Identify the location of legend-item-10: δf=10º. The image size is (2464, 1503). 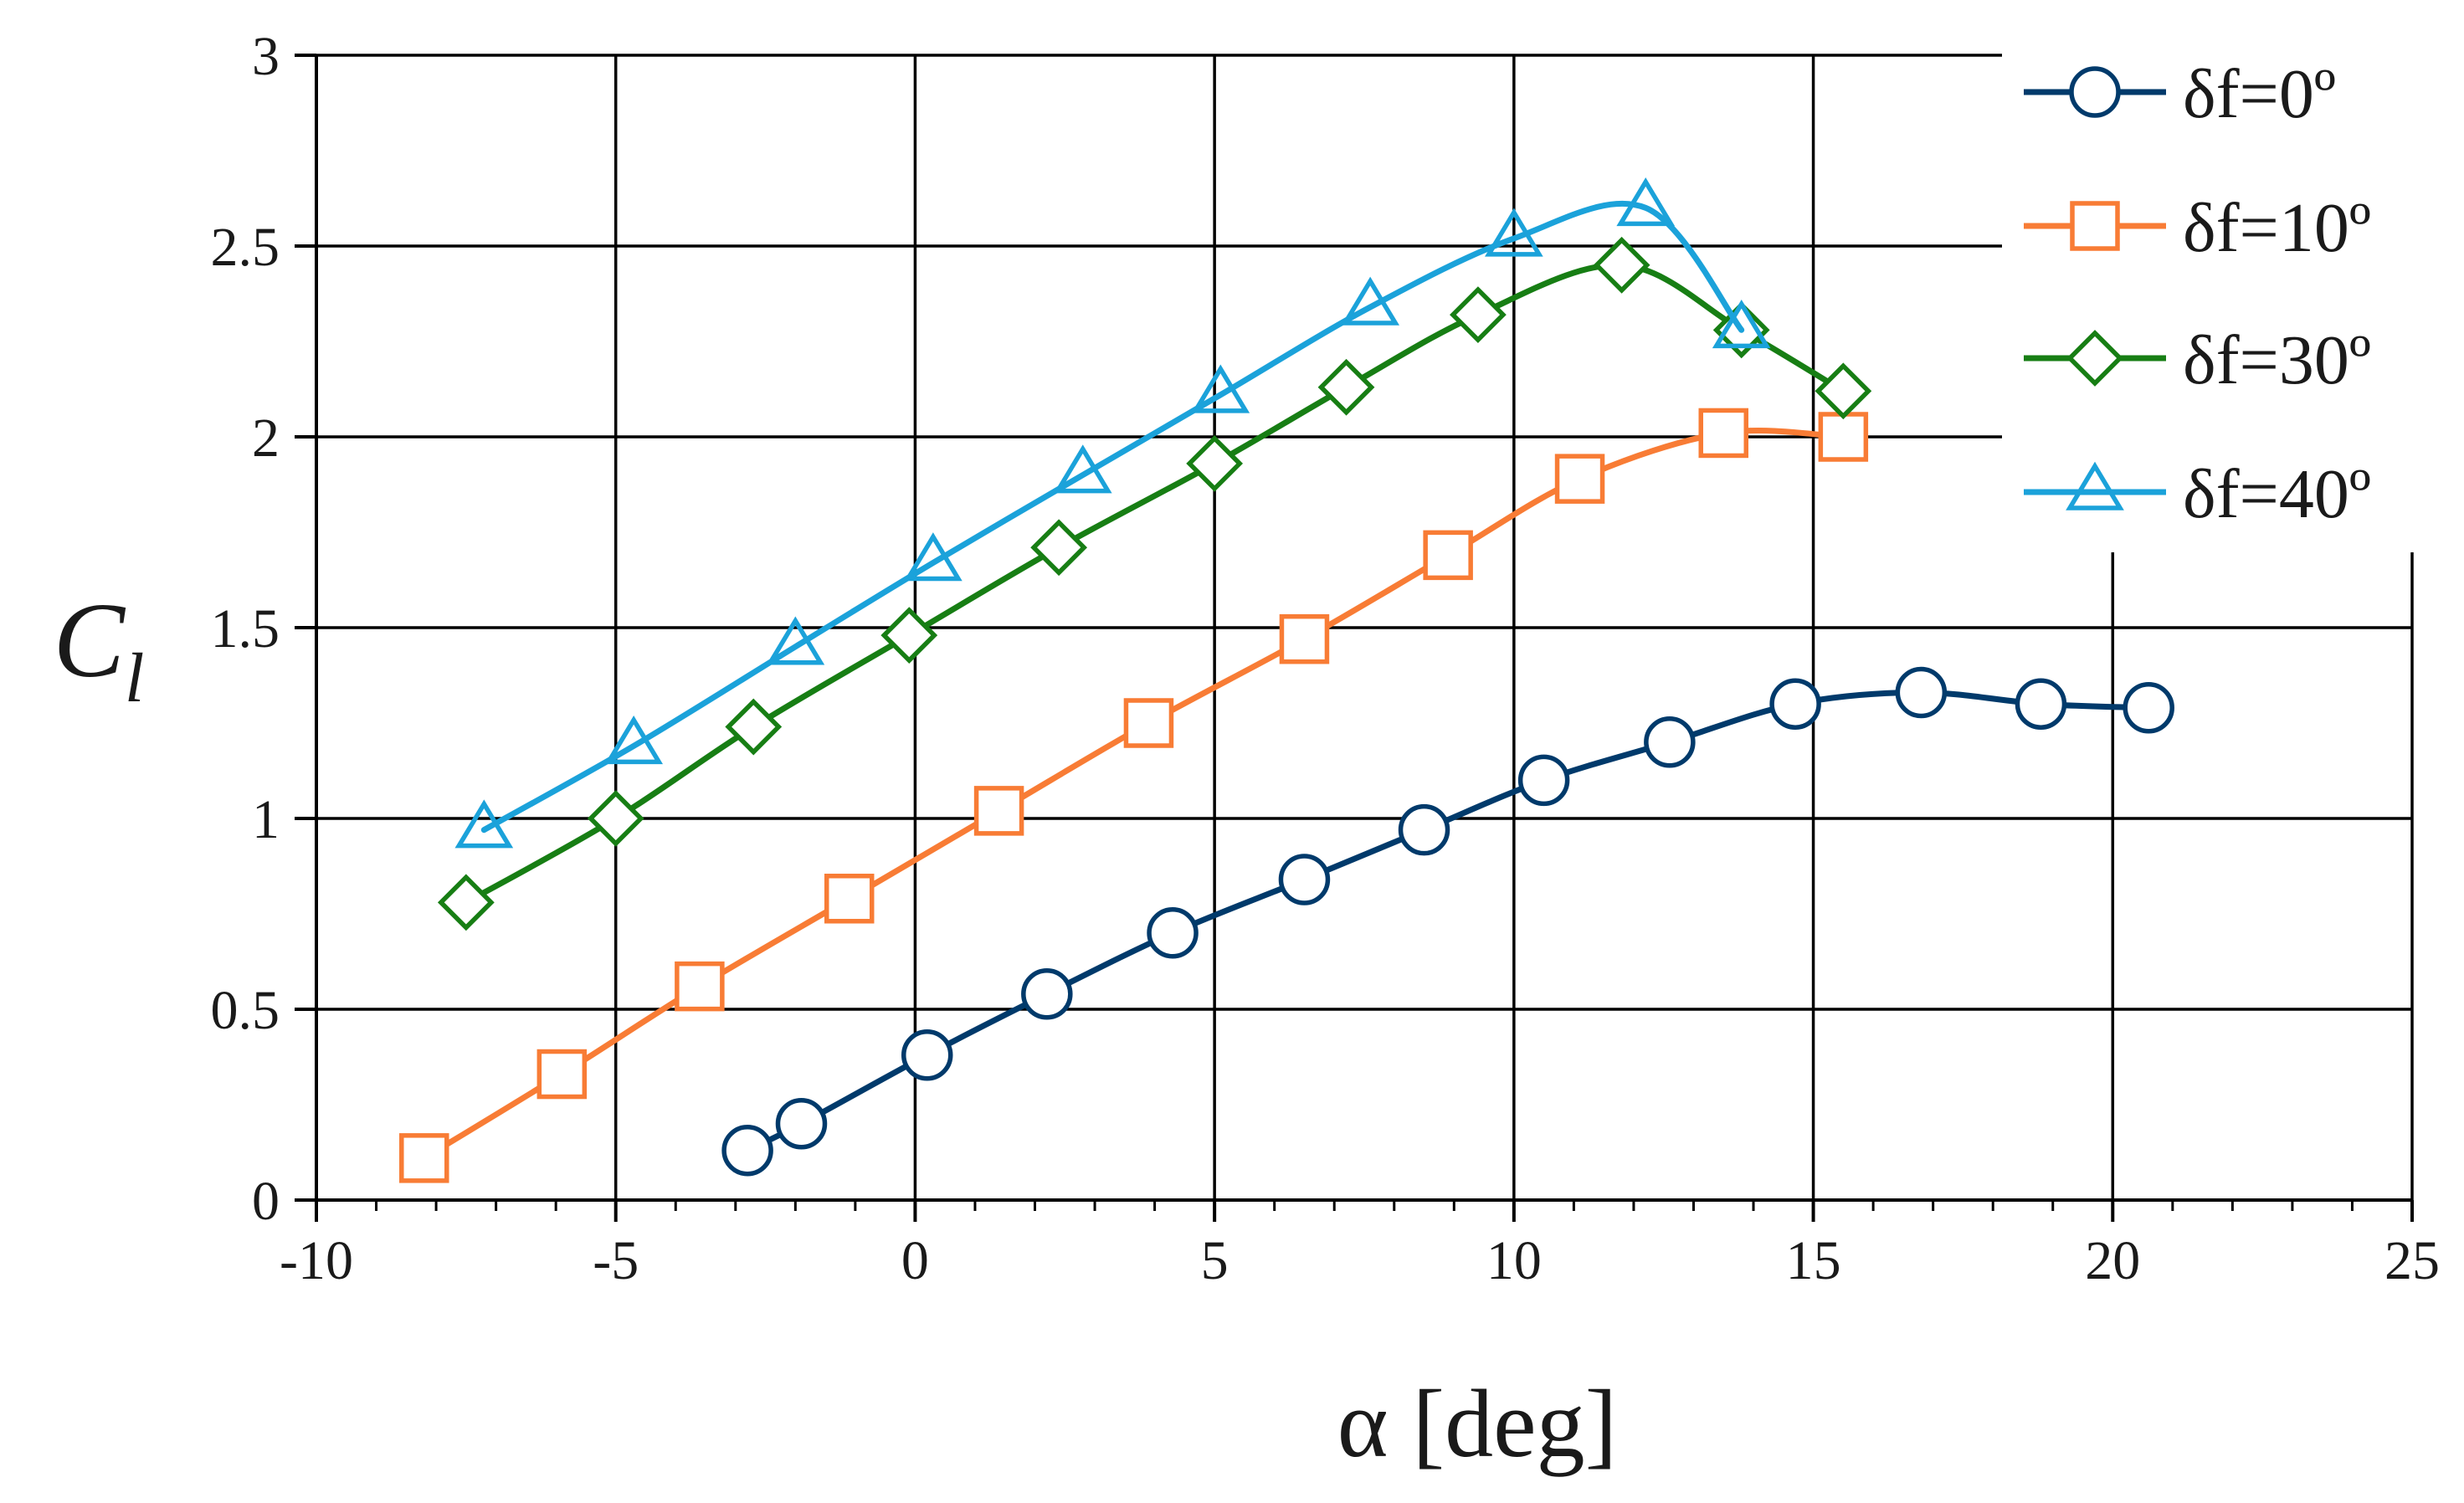
(2197, 228).